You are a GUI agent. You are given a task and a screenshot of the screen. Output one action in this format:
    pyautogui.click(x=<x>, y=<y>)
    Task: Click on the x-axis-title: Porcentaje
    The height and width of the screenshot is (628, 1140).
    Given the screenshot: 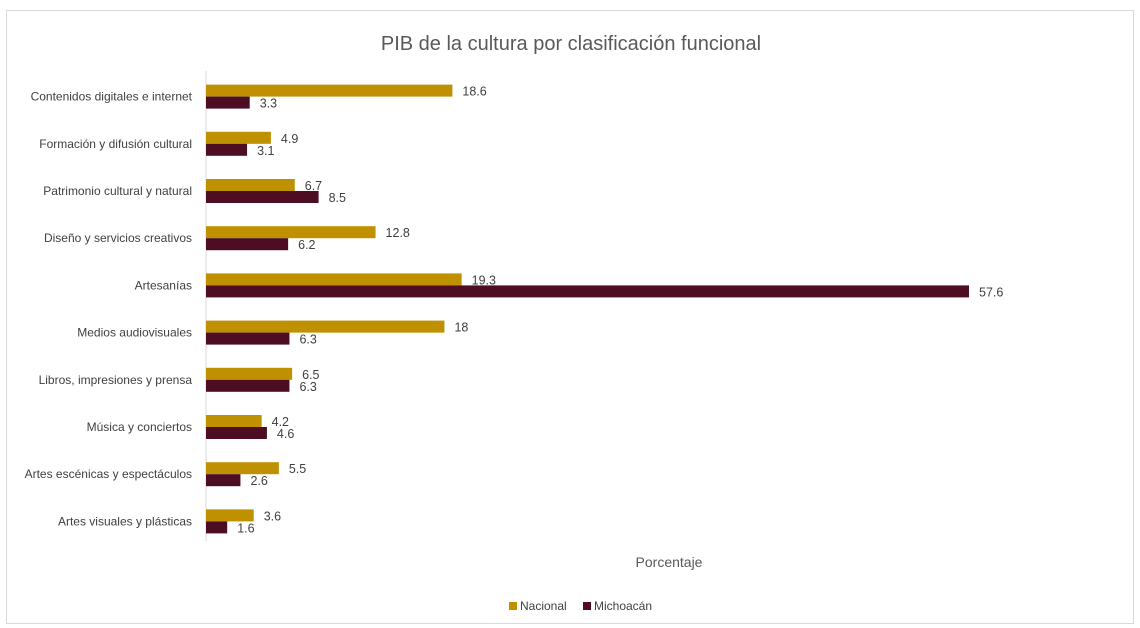 What is the action you would take?
    pyautogui.click(x=669, y=562)
    